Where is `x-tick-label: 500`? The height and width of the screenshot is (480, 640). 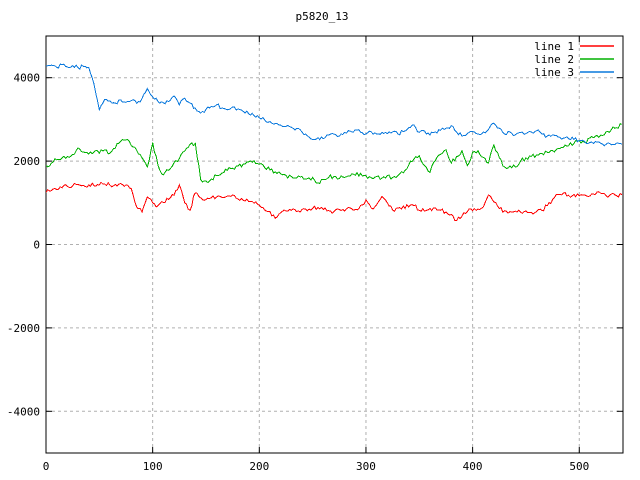 x-tick-label: 500 is located at coordinates (579, 466).